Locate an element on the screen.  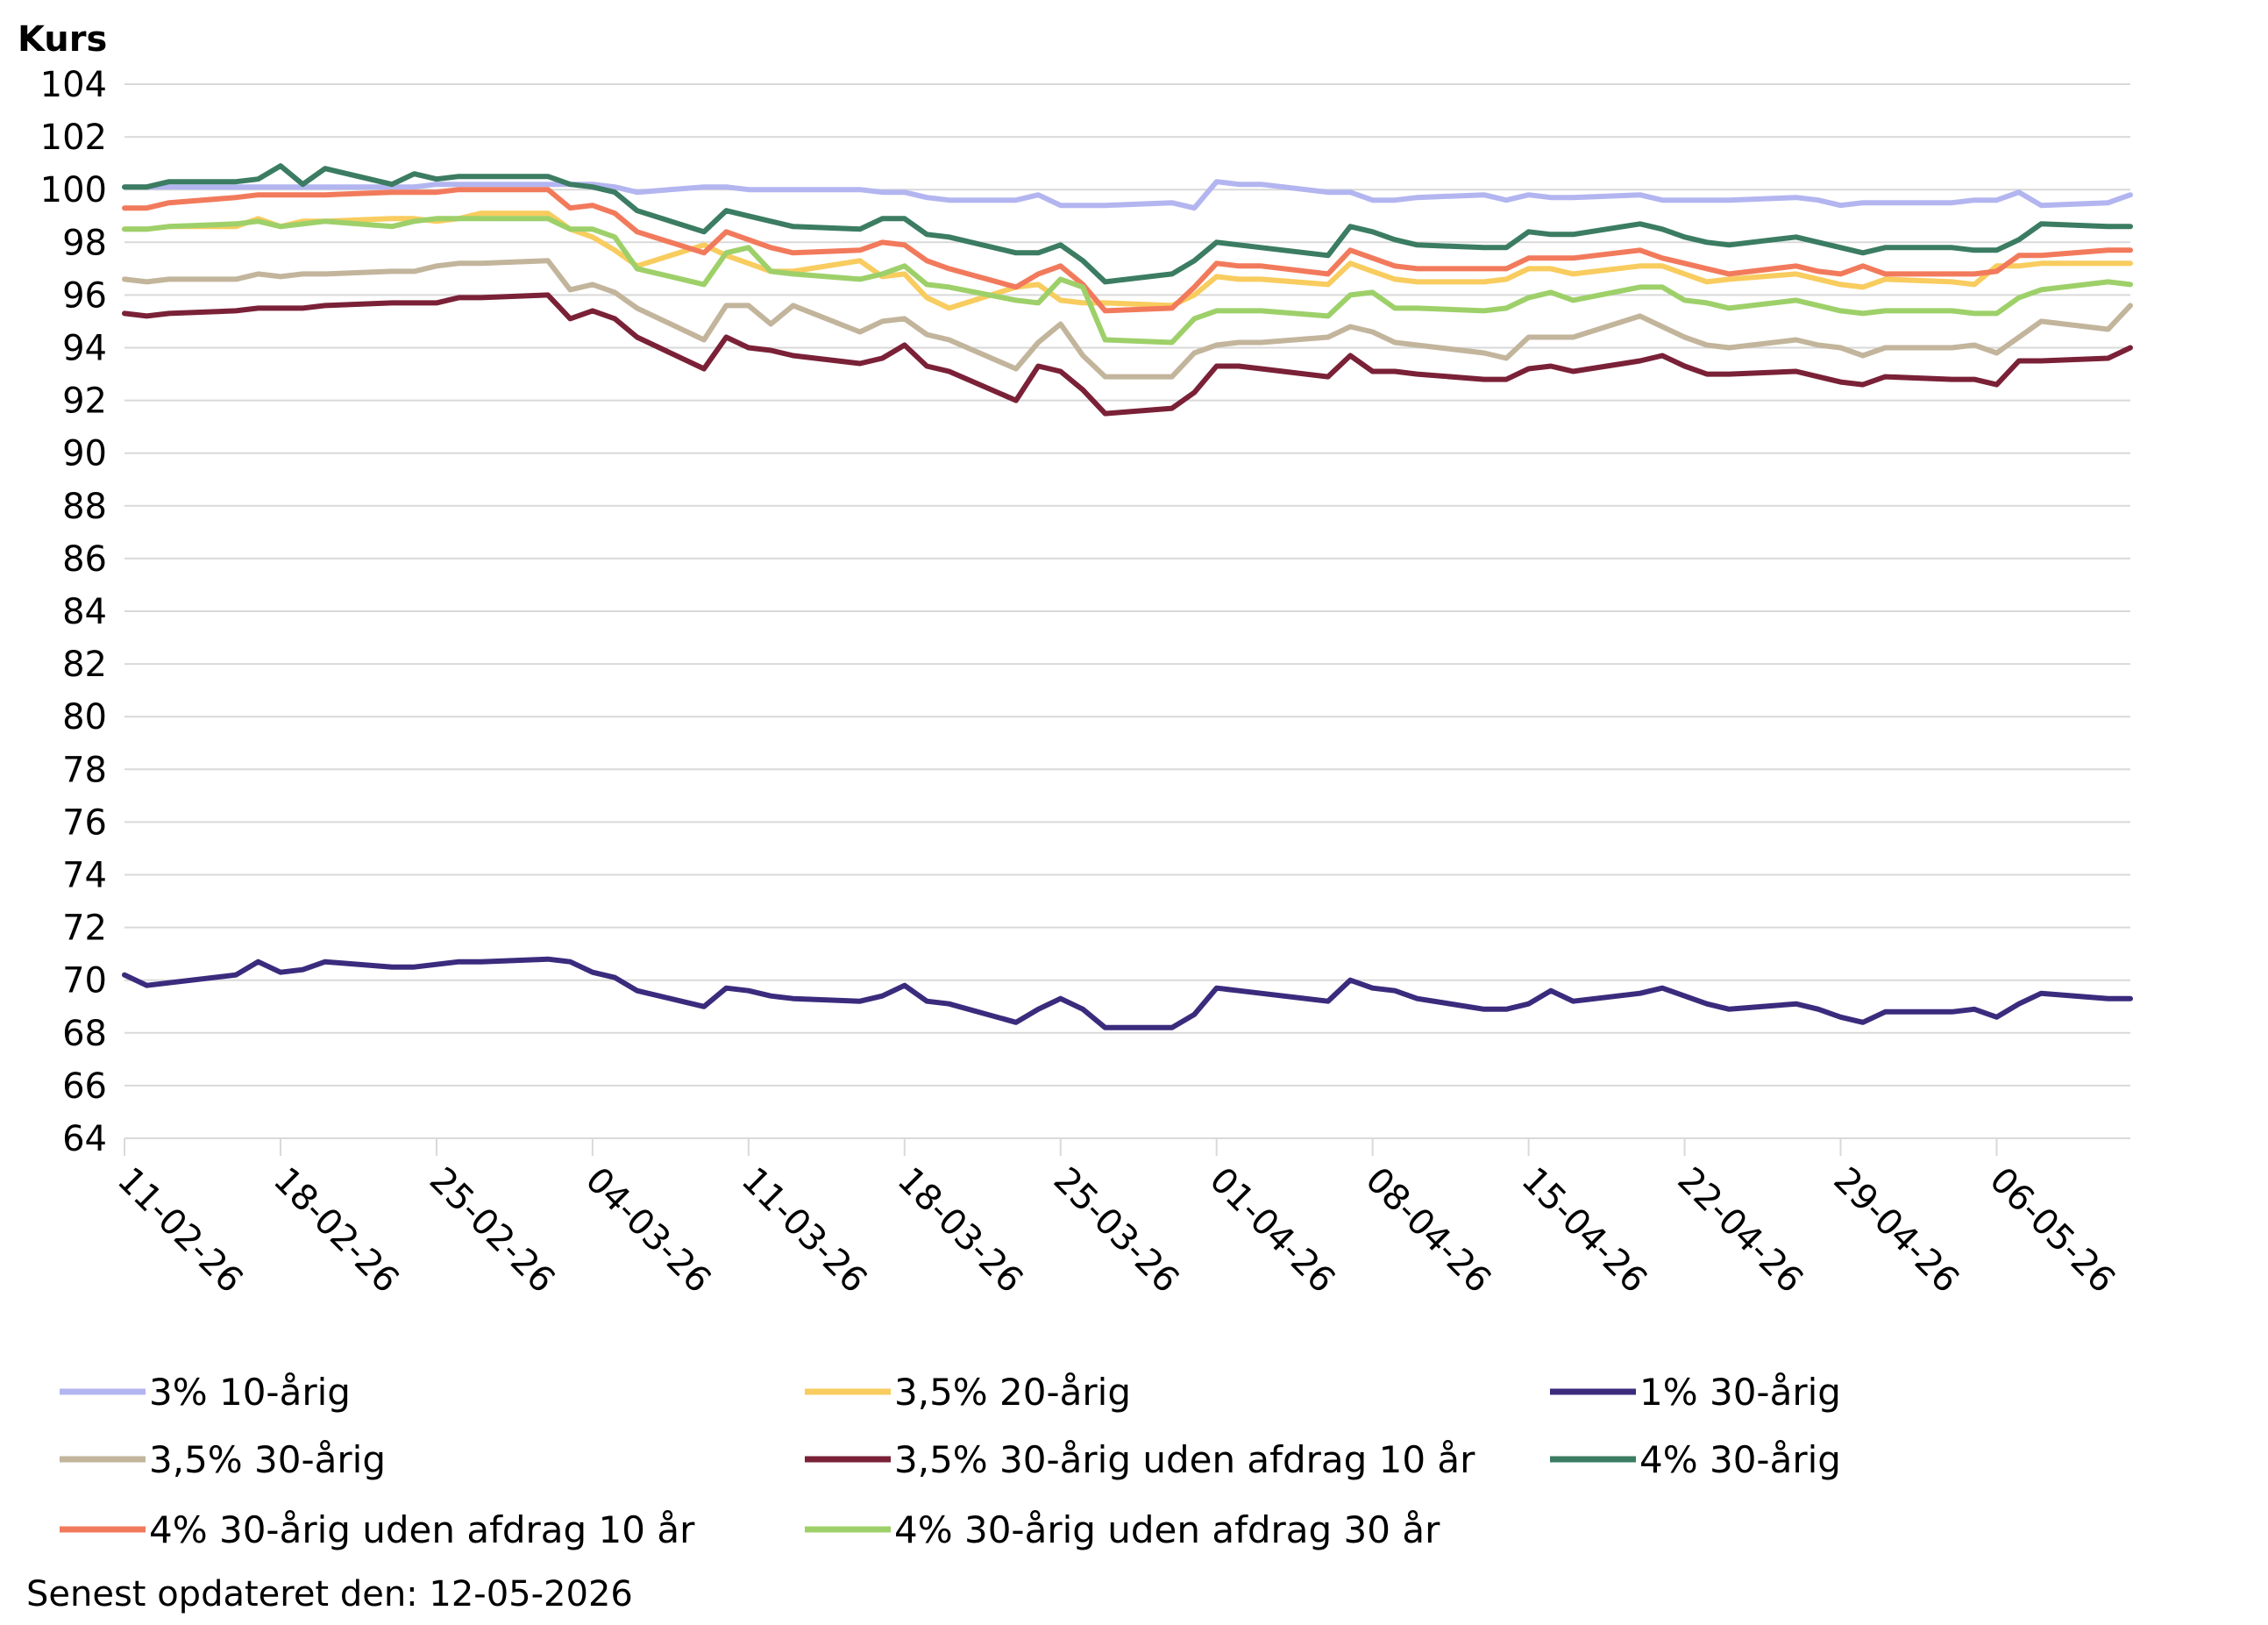
legend-label-2: 1% 30-årig is located at coordinates (1740, 1392).